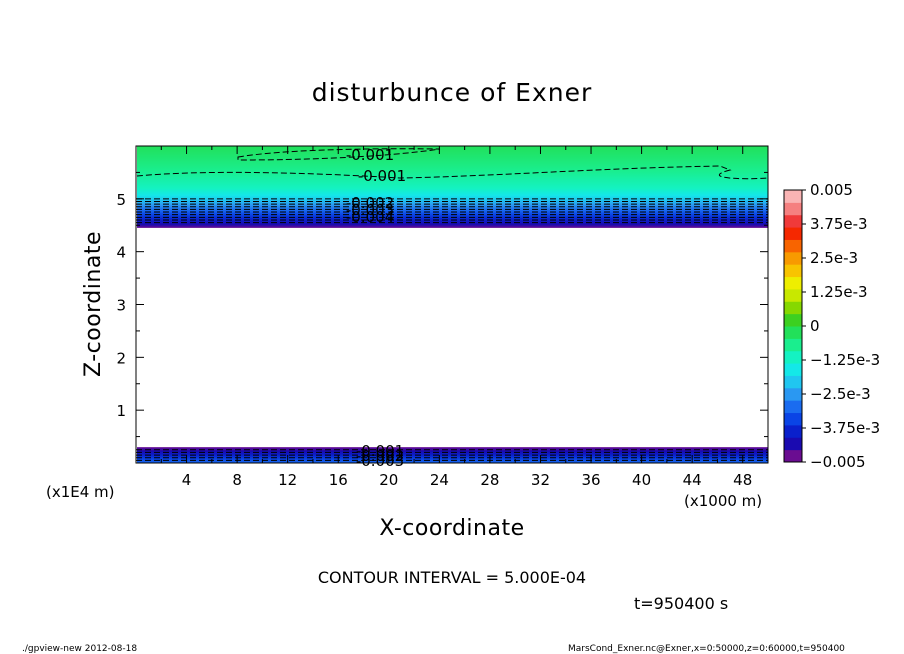  Describe the element at coordinates (339, 154) in the screenshot. I see `contour-line-top-closed` at that location.